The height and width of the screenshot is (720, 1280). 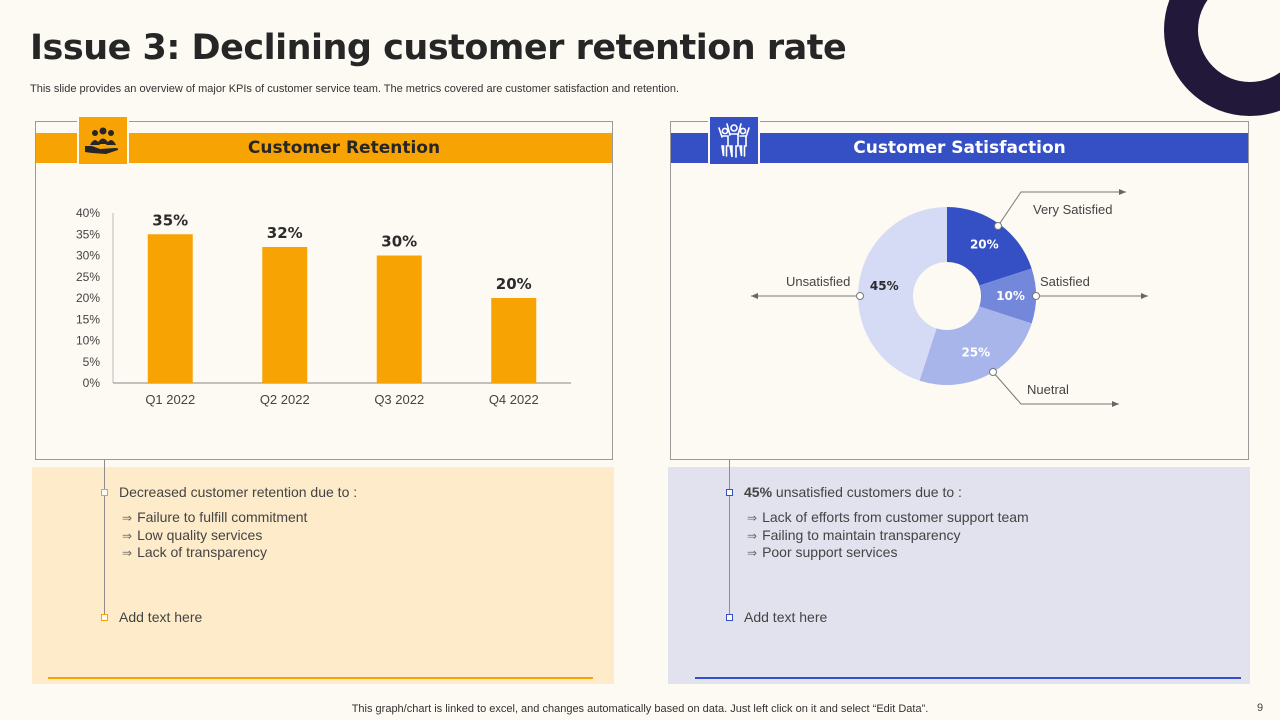 I want to click on y-tick-label: 20%, so click(x=88, y=298).